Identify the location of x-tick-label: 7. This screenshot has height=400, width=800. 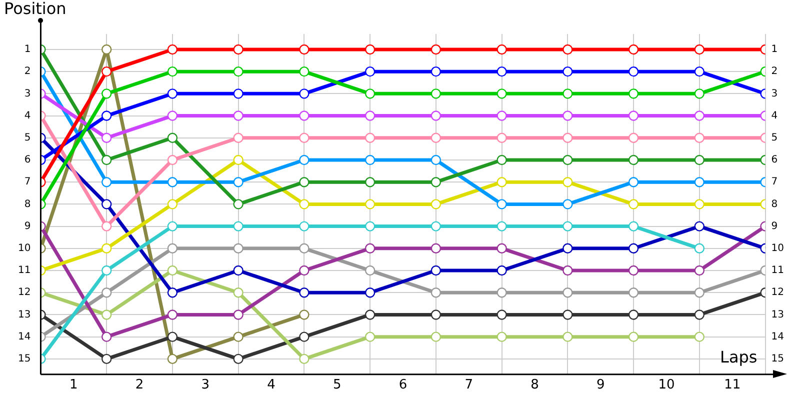
(469, 385).